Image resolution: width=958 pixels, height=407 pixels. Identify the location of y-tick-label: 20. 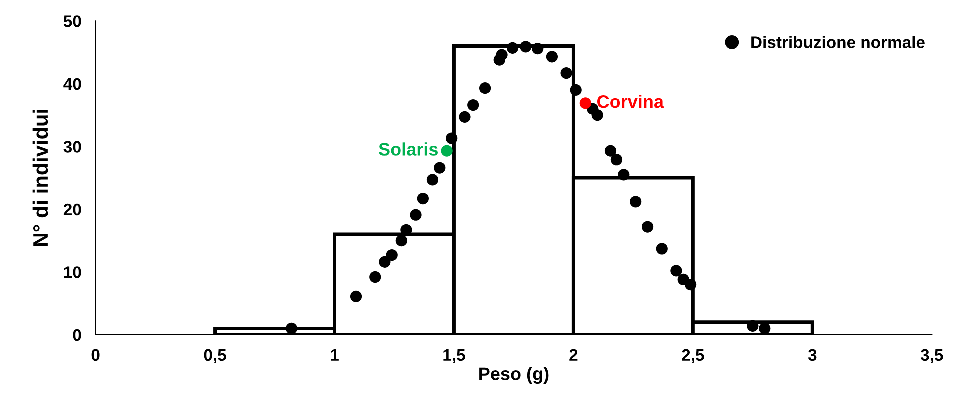
(73, 210).